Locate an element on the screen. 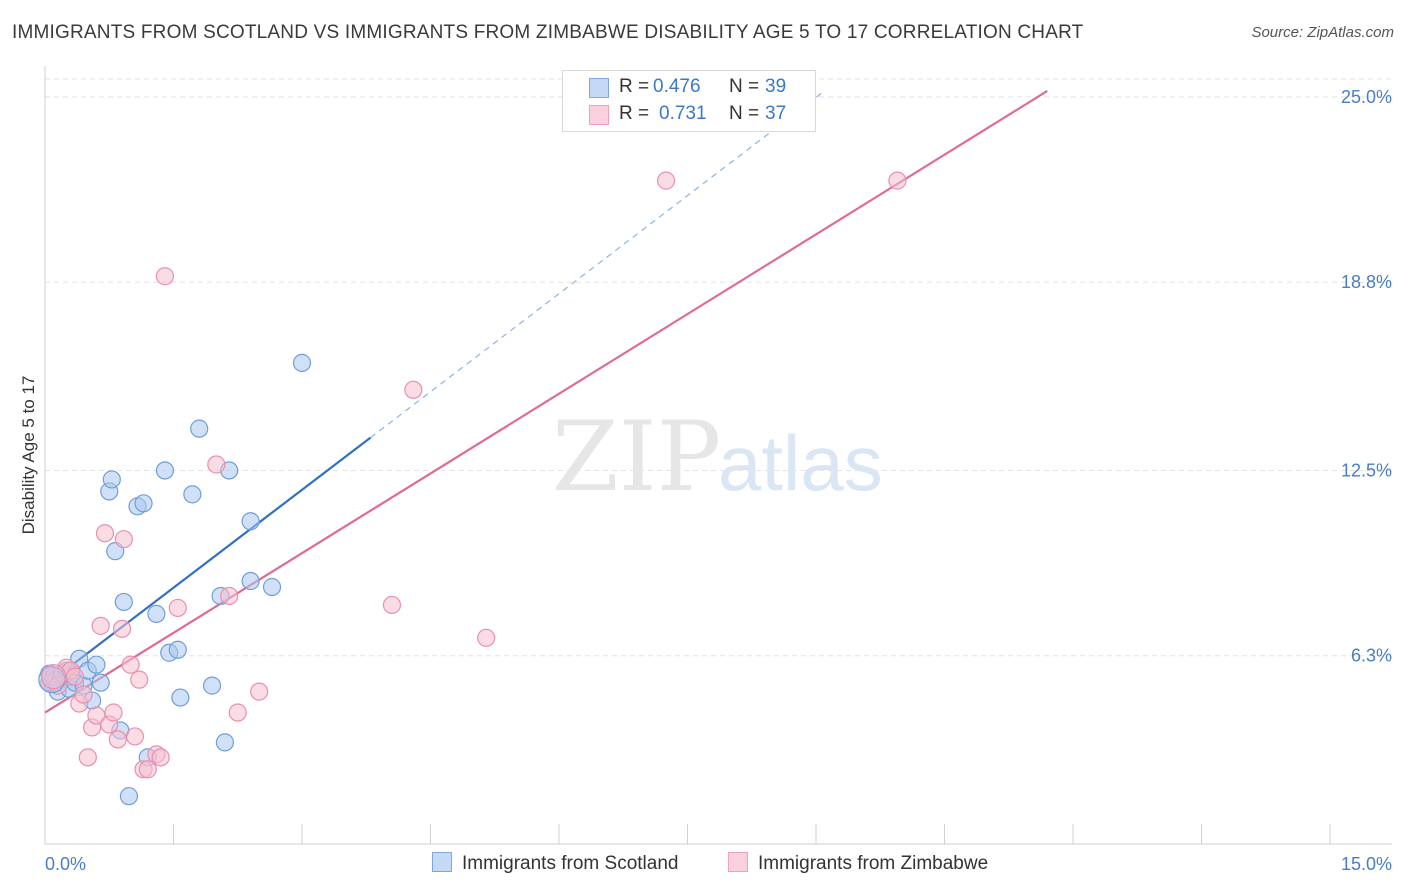 The height and width of the screenshot is (892, 1406). zimbabwe-legend-icon is located at coordinates (738, 862).